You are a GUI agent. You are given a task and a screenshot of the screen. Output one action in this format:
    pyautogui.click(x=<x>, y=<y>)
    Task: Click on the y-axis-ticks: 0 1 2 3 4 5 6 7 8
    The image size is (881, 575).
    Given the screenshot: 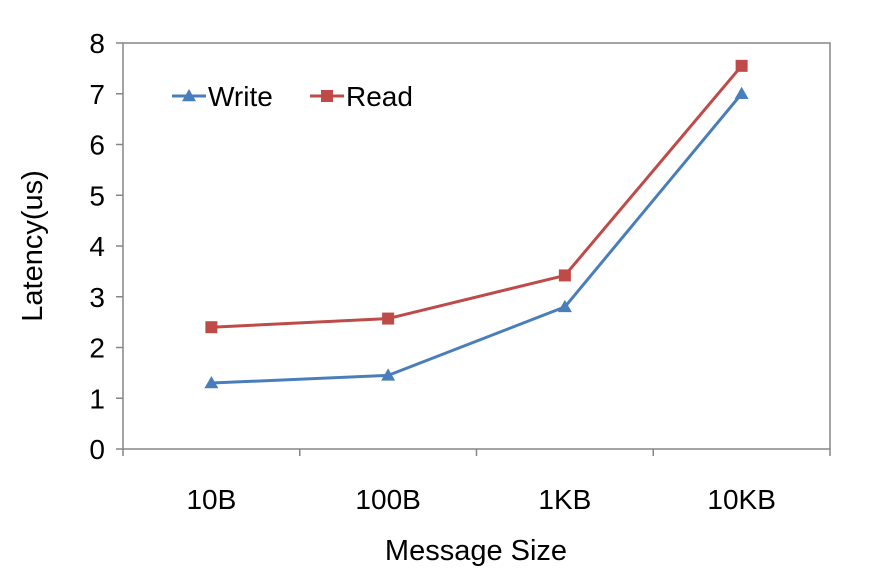 What is the action you would take?
    pyautogui.click(x=106, y=246)
    